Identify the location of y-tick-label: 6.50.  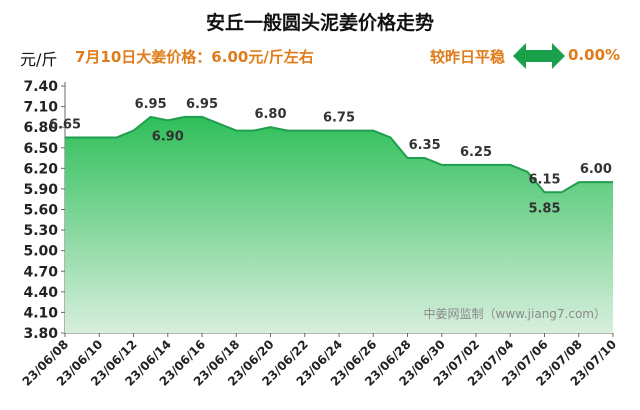
(40, 149).